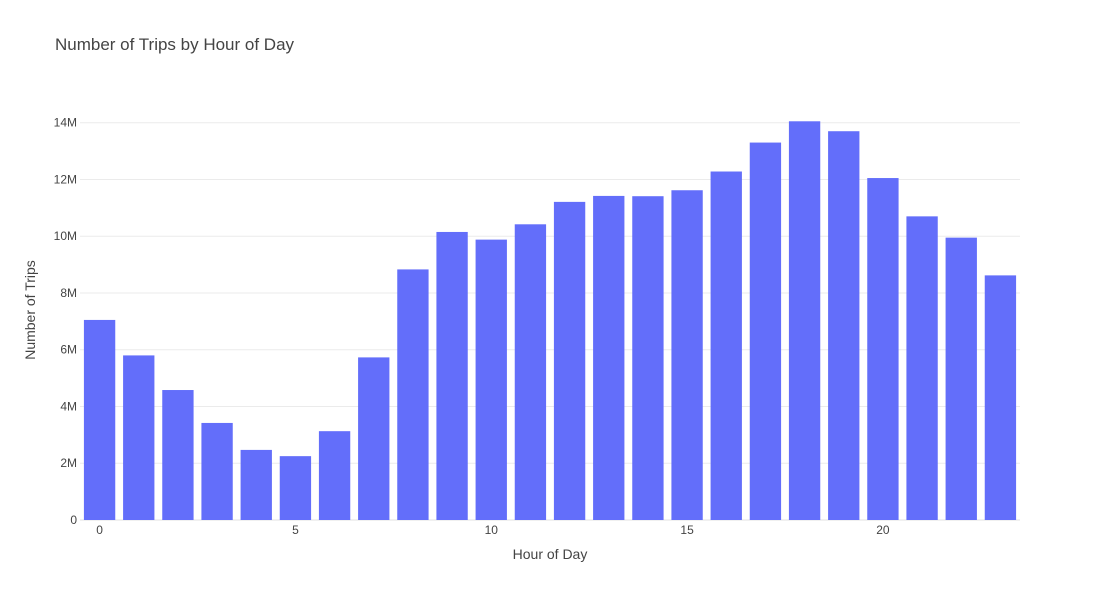 This screenshot has height=600, width=1100. What do you see at coordinates (175, 44) in the screenshot?
I see `chart-title: Number of Trips by Hour of Day` at bounding box center [175, 44].